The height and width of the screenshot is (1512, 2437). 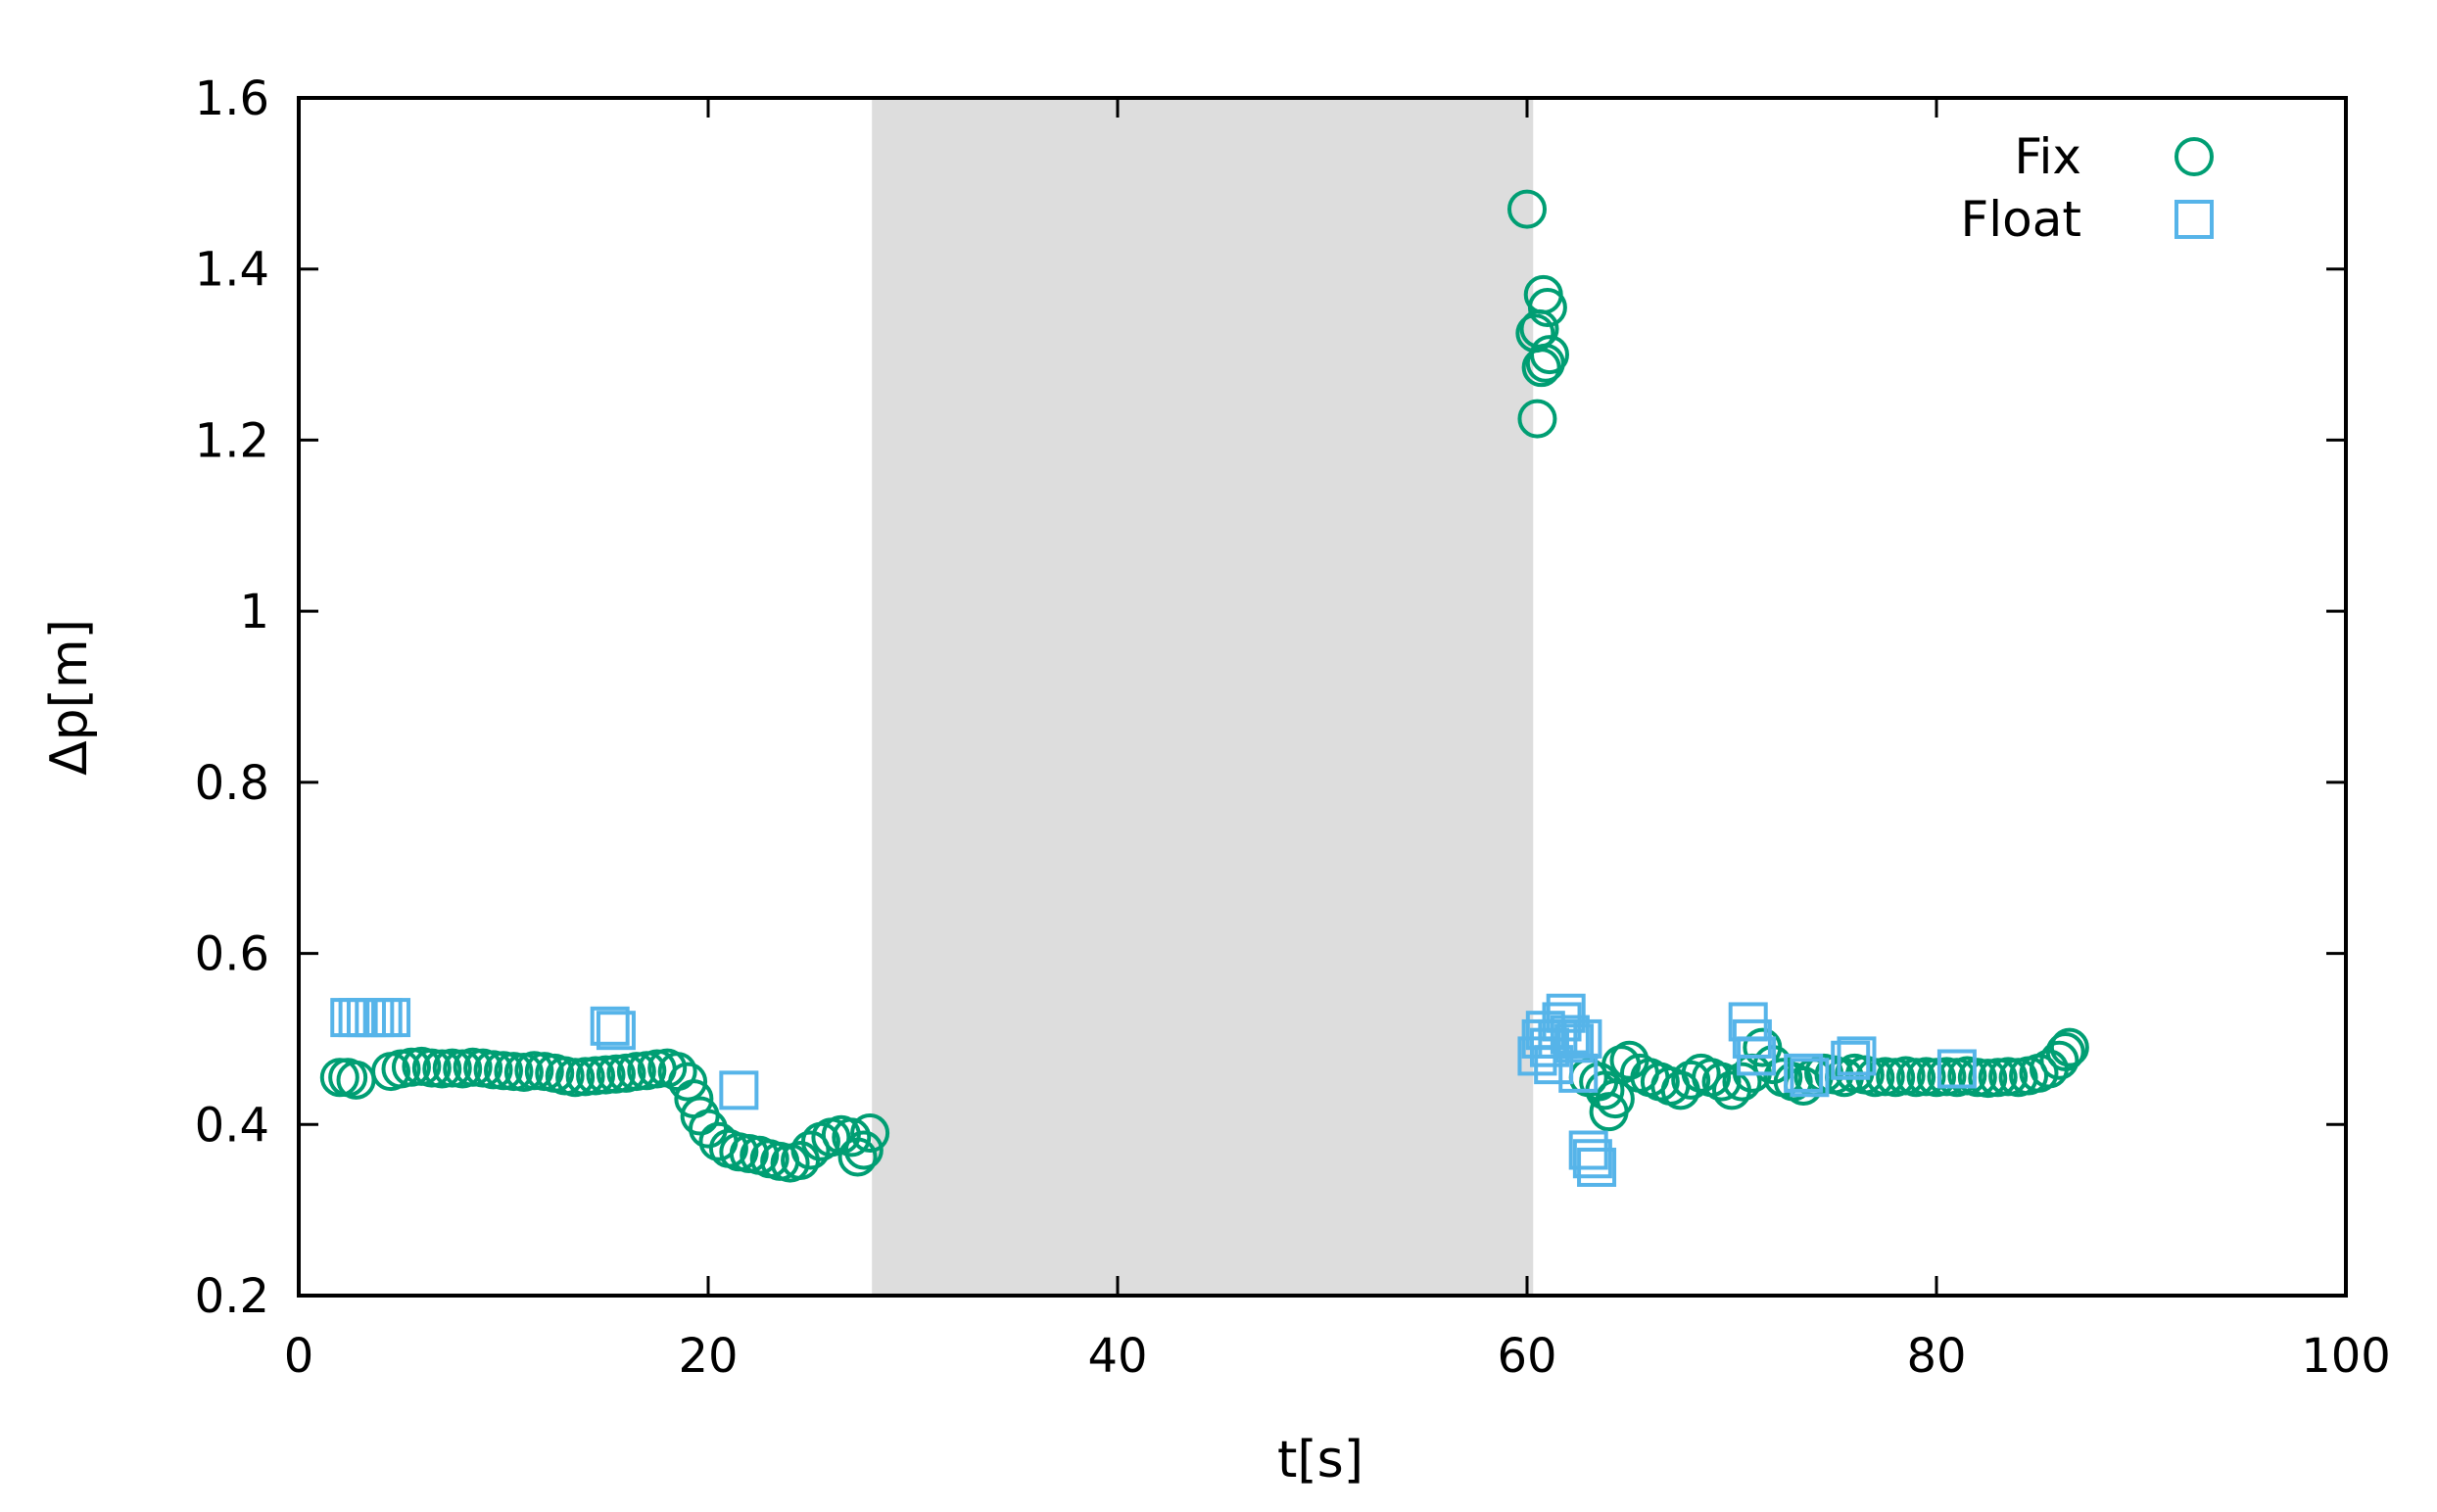 What do you see at coordinates (1153, 1090) in the screenshot?
I see `series-float` at bounding box center [1153, 1090].